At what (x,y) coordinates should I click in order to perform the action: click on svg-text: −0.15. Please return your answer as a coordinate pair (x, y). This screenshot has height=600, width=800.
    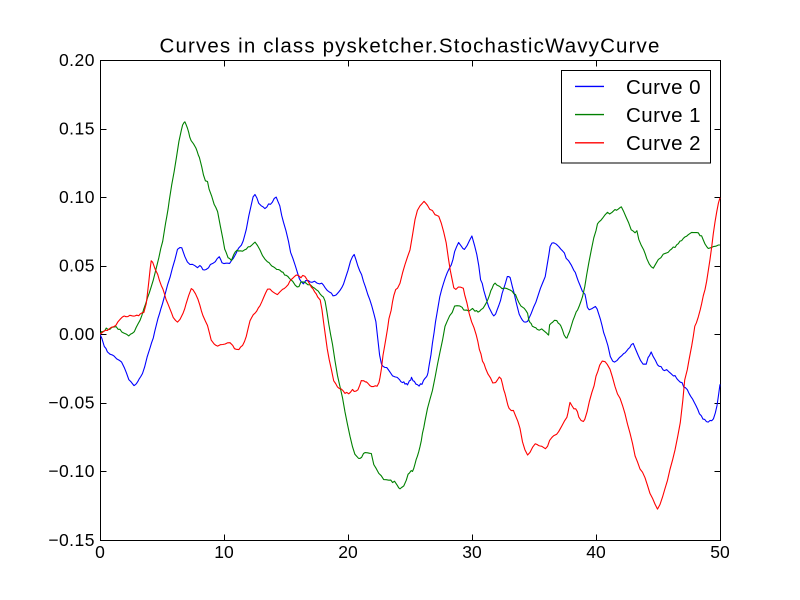
    Looking at the image, I should click on (71, 540).